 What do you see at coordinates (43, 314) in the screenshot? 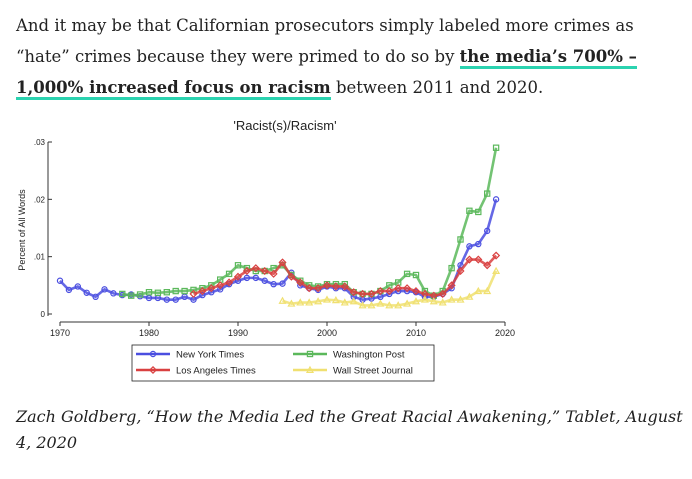
I see `y-tick-label: 0` at bounding box center [43, 314].